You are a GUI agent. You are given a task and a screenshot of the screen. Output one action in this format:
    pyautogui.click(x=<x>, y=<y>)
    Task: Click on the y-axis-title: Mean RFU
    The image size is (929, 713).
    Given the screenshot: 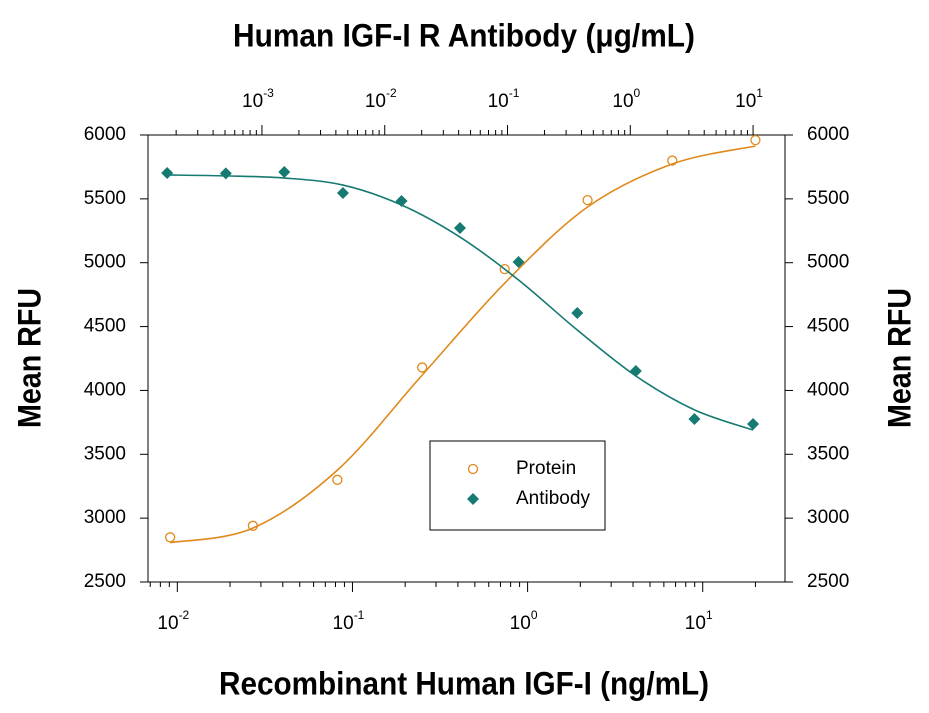 What is the action you would take?
    pyautogui.click(x=29, y=358)
    